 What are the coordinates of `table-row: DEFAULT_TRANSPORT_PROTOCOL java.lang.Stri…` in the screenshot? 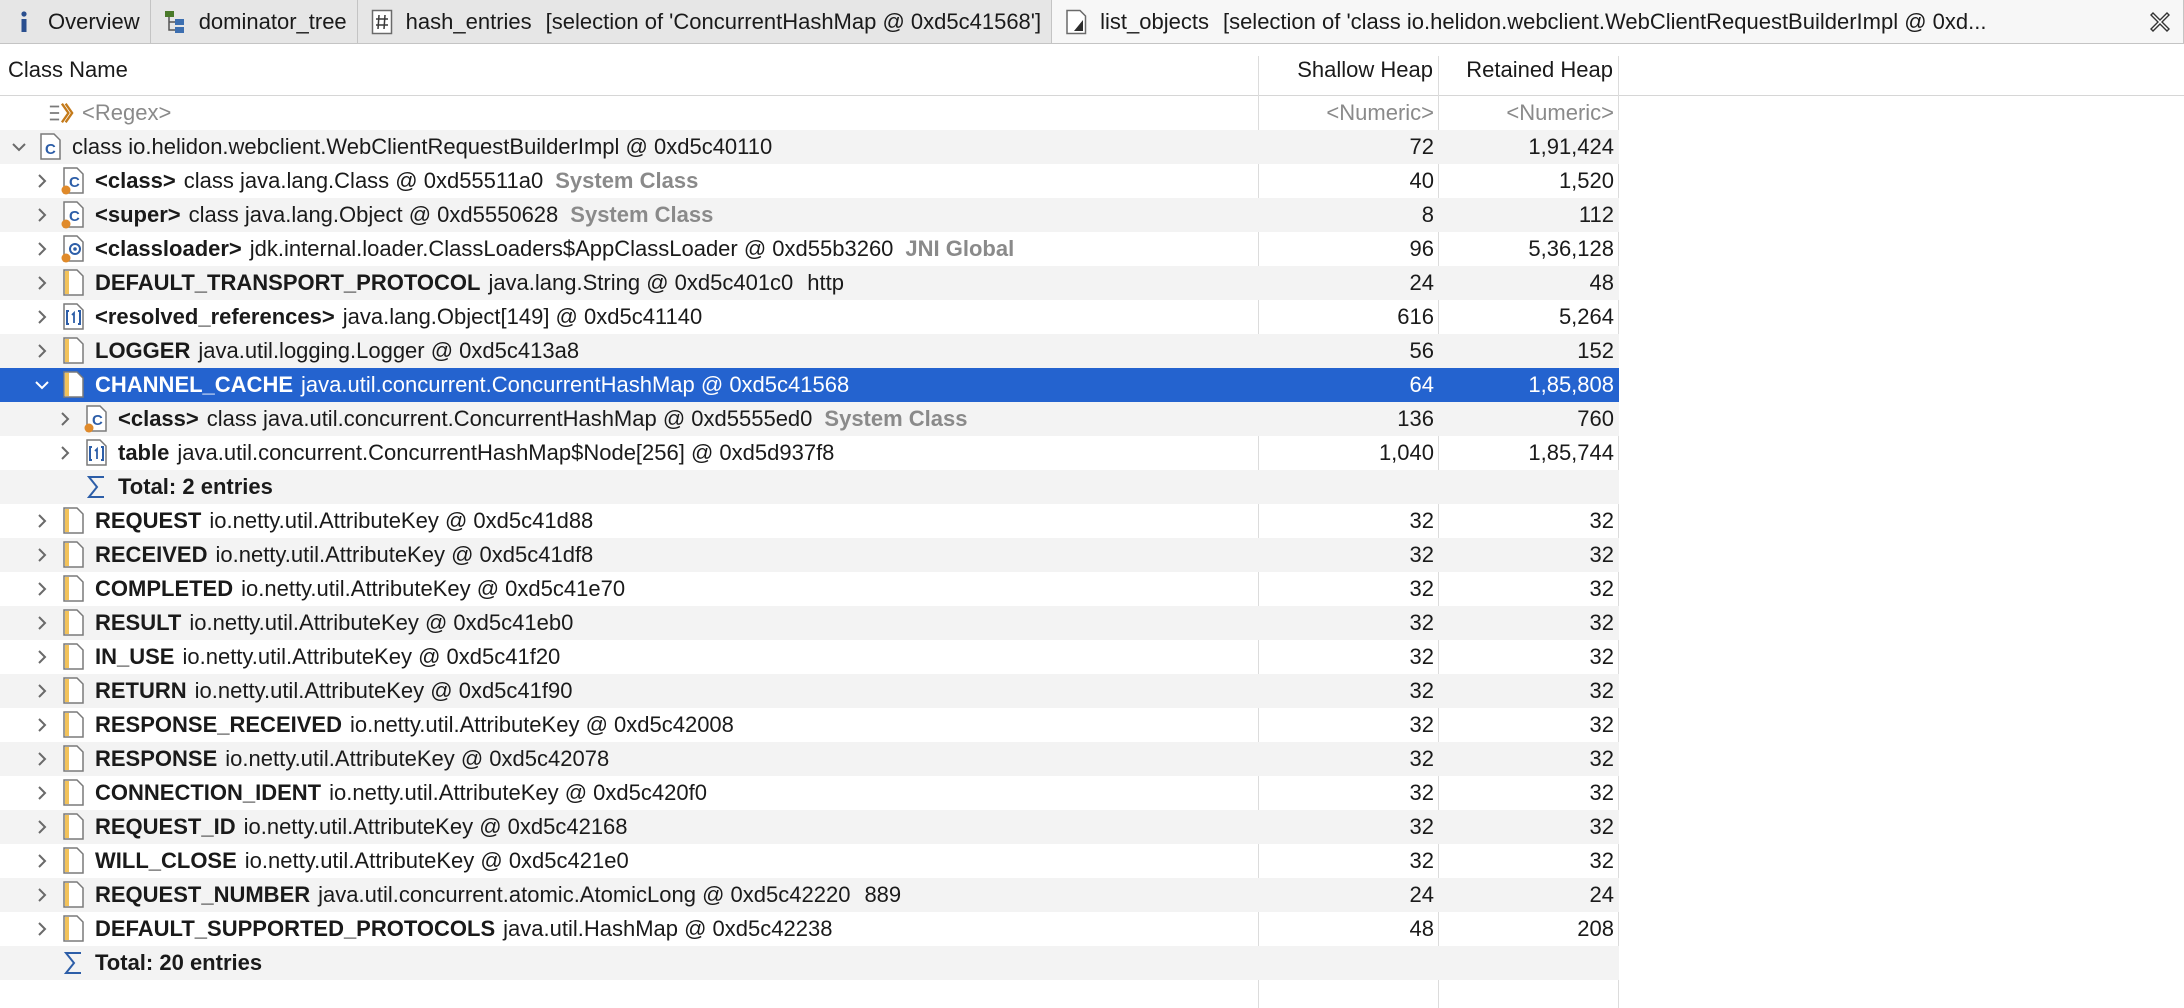 It's located at (809, 283).